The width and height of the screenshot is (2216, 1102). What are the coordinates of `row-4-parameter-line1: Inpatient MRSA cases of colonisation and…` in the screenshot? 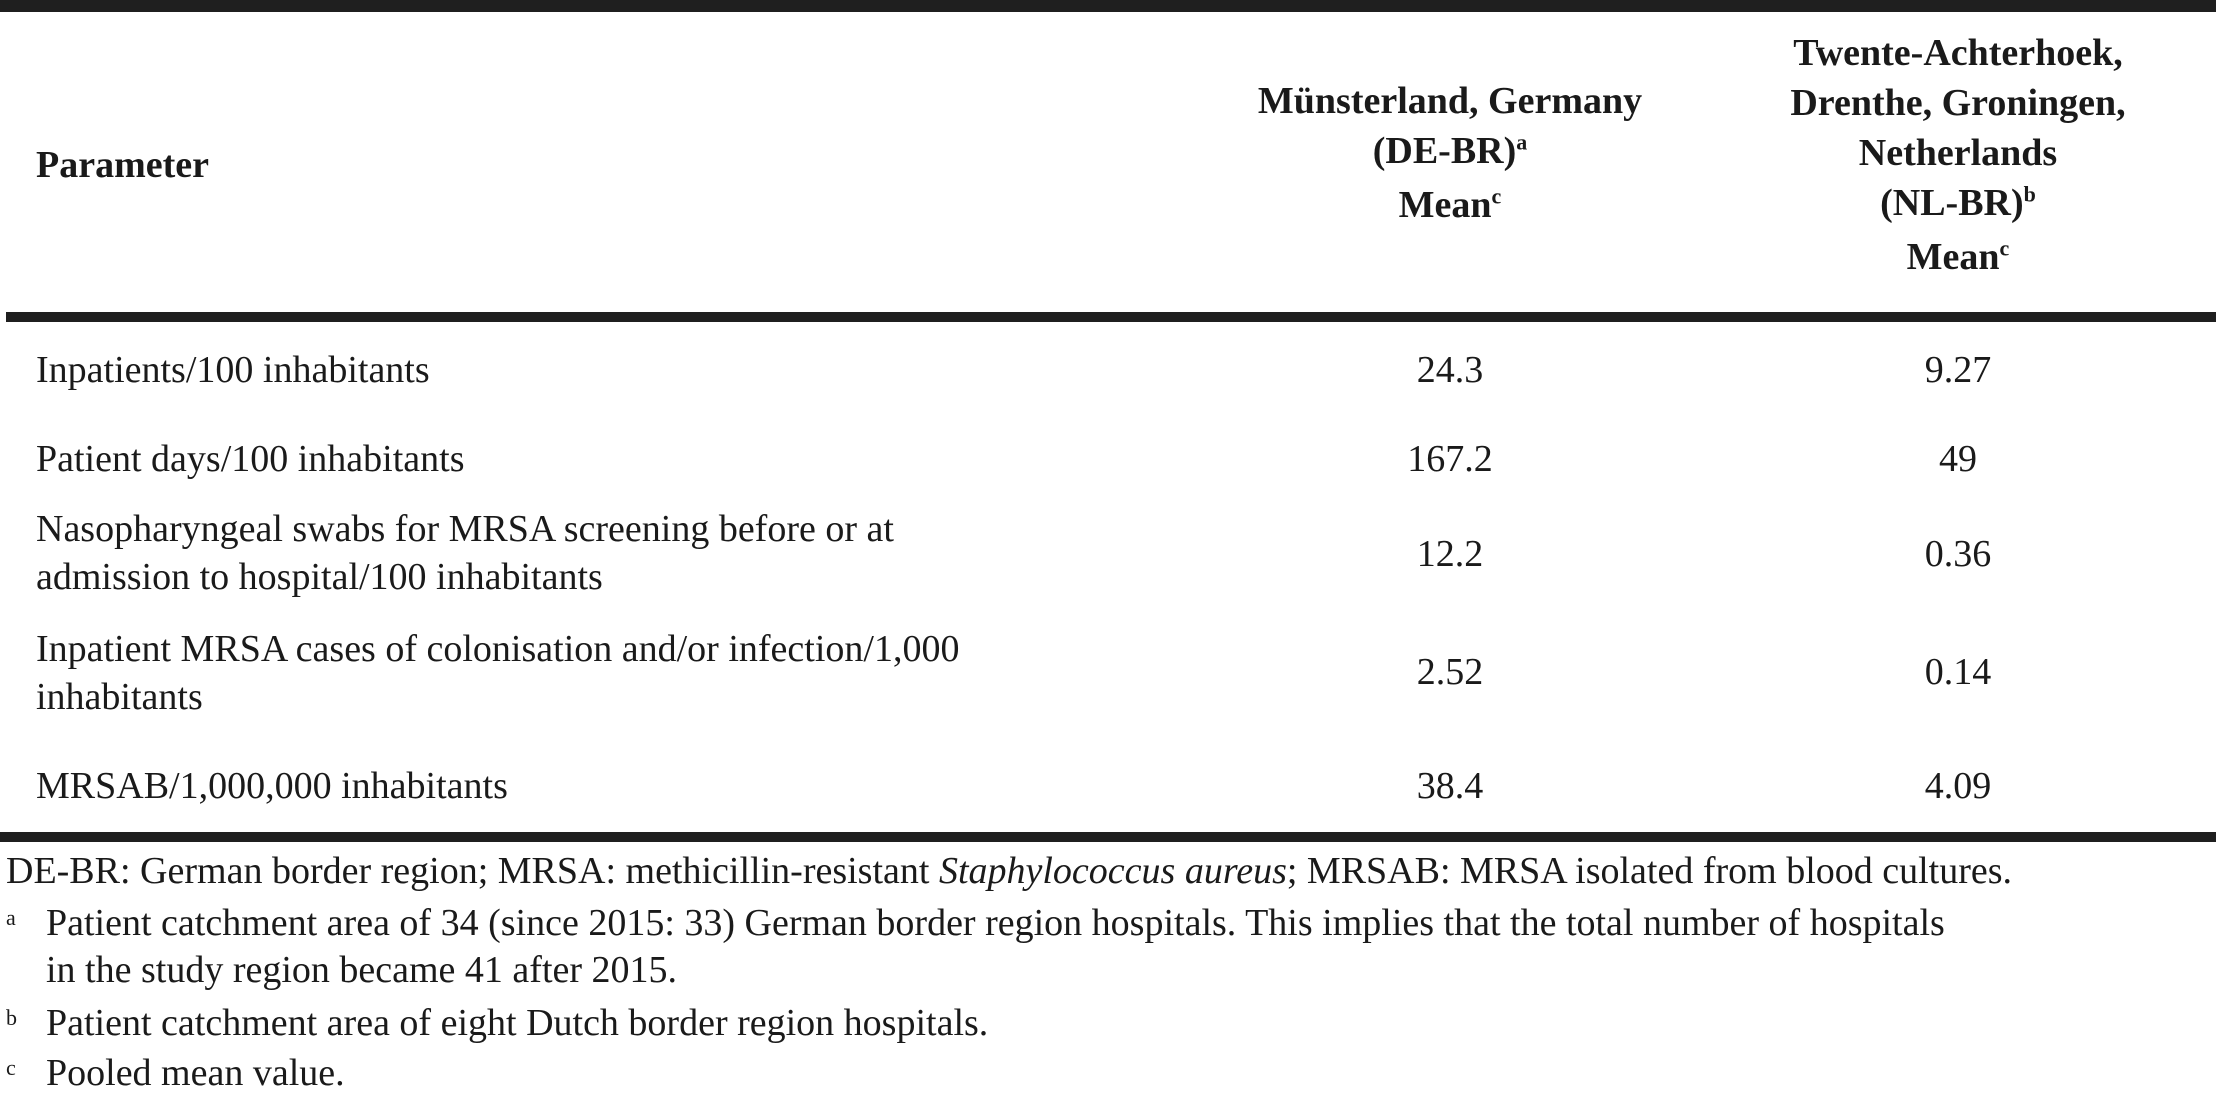 It's located at (498, 649).